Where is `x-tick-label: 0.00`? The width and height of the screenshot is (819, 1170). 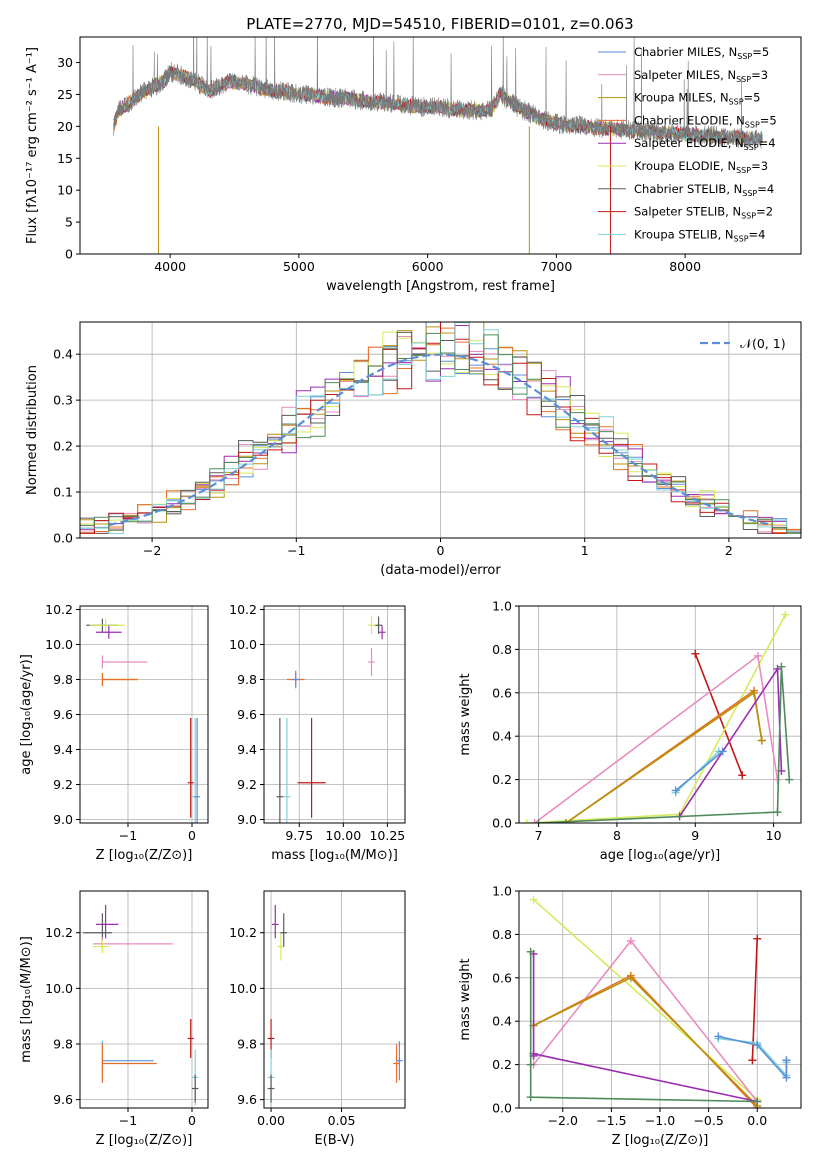 x-tick-label: 0.00 is located at coordinates (271, 1120).